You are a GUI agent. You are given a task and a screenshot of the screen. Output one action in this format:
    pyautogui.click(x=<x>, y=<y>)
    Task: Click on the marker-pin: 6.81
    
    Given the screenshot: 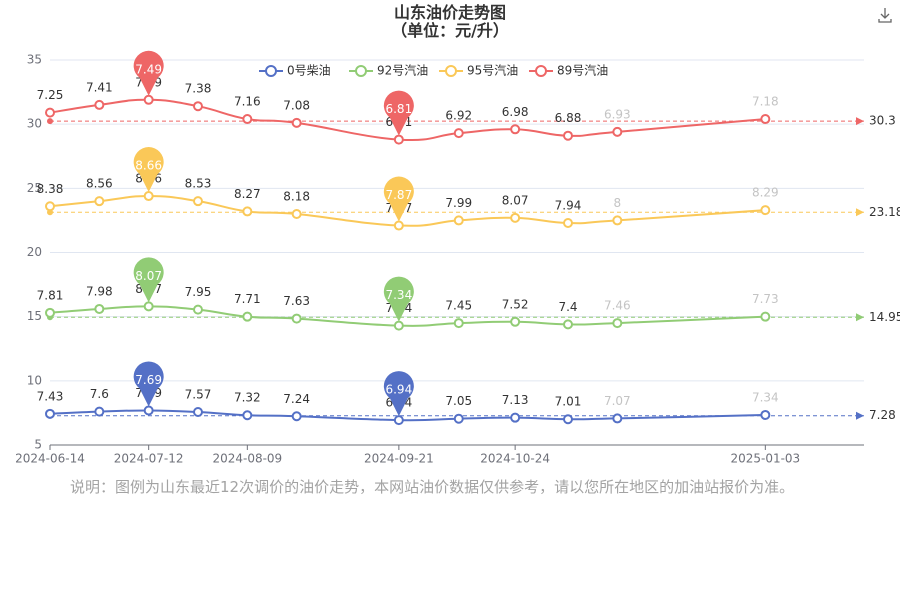 What is the action you would take?
    pyautogui.click(x=398, y=113)
    